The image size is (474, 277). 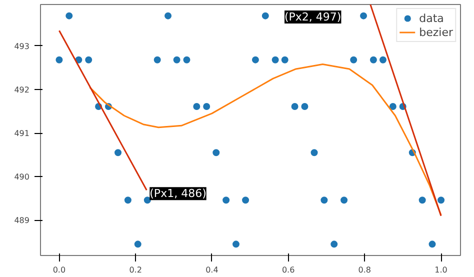 What do you see at coordinates (22, 46) in the screenshot?
I see `y-tick-label: 493` at bounding box center [22, 46].